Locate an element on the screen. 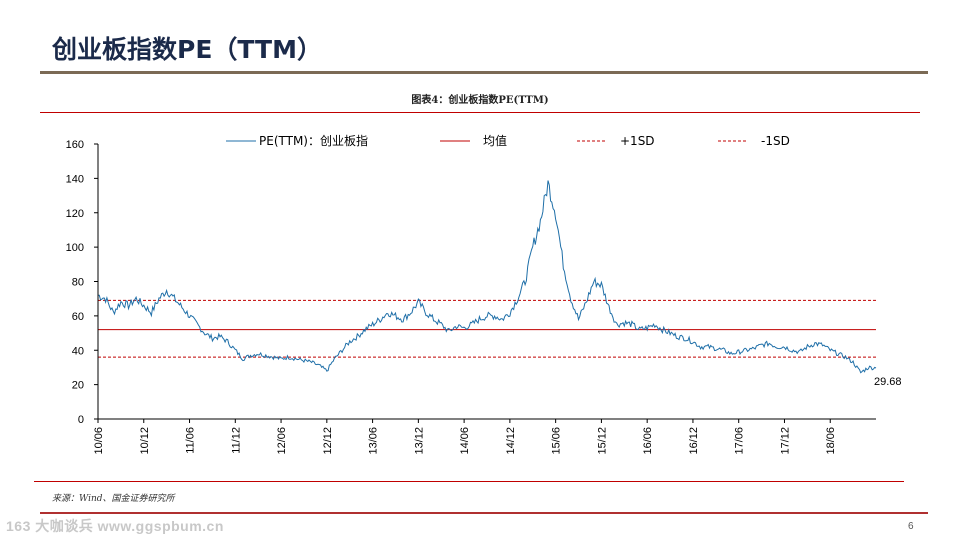 This screenshot has width=960, height=540. x-tick-label: 18/06 is located at coordinates (831, 441).